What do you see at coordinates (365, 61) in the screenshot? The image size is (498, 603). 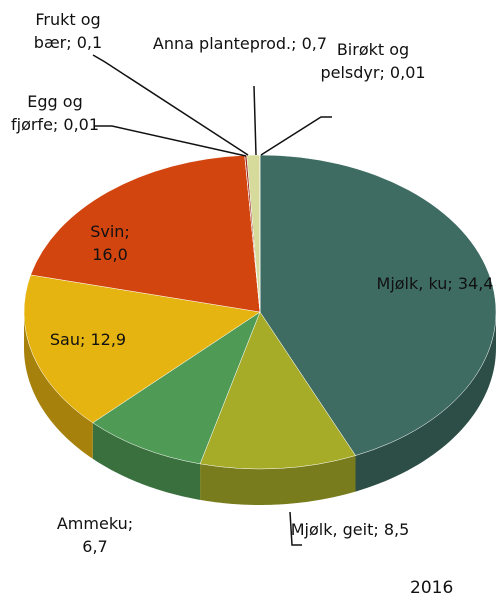 I see `category-name: Birøkt og pelsdyr` at bounding box center [365, 61].